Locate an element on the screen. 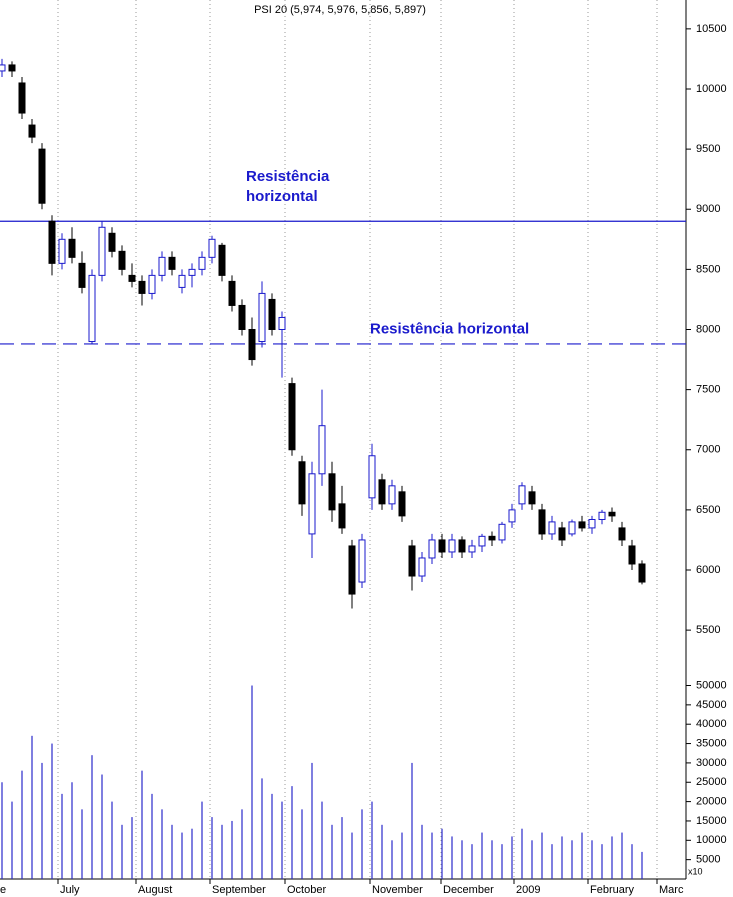  annotation: Resistência is located at coordinates (288, 176).